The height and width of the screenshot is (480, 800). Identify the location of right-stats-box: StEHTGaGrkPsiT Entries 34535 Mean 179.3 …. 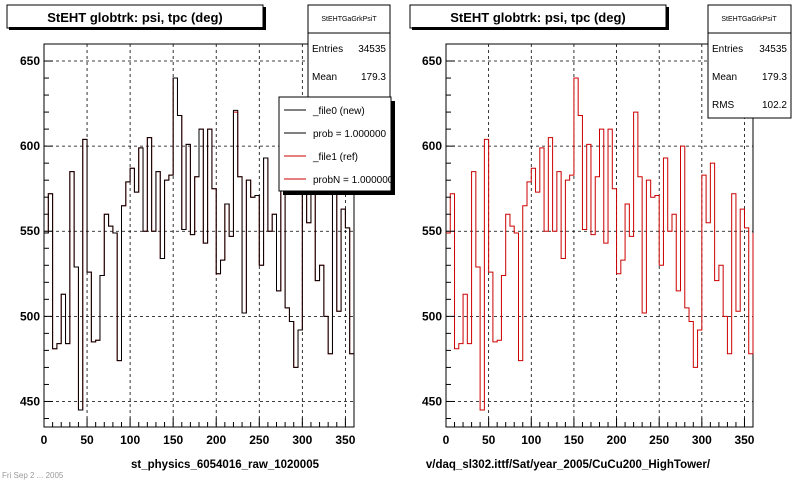
(749, 61).